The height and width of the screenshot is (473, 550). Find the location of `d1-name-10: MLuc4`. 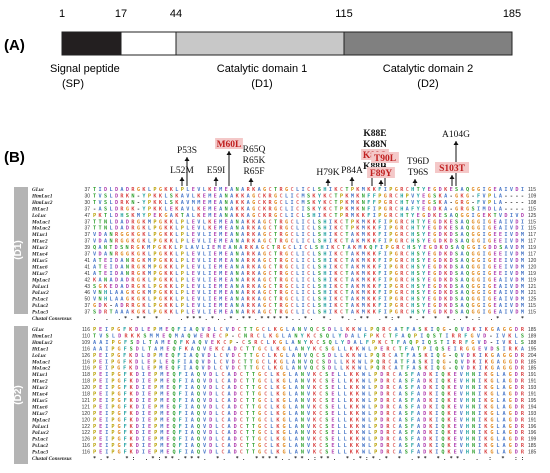

d1-name-10: MLuc4 is located at coordinates (39, 255).